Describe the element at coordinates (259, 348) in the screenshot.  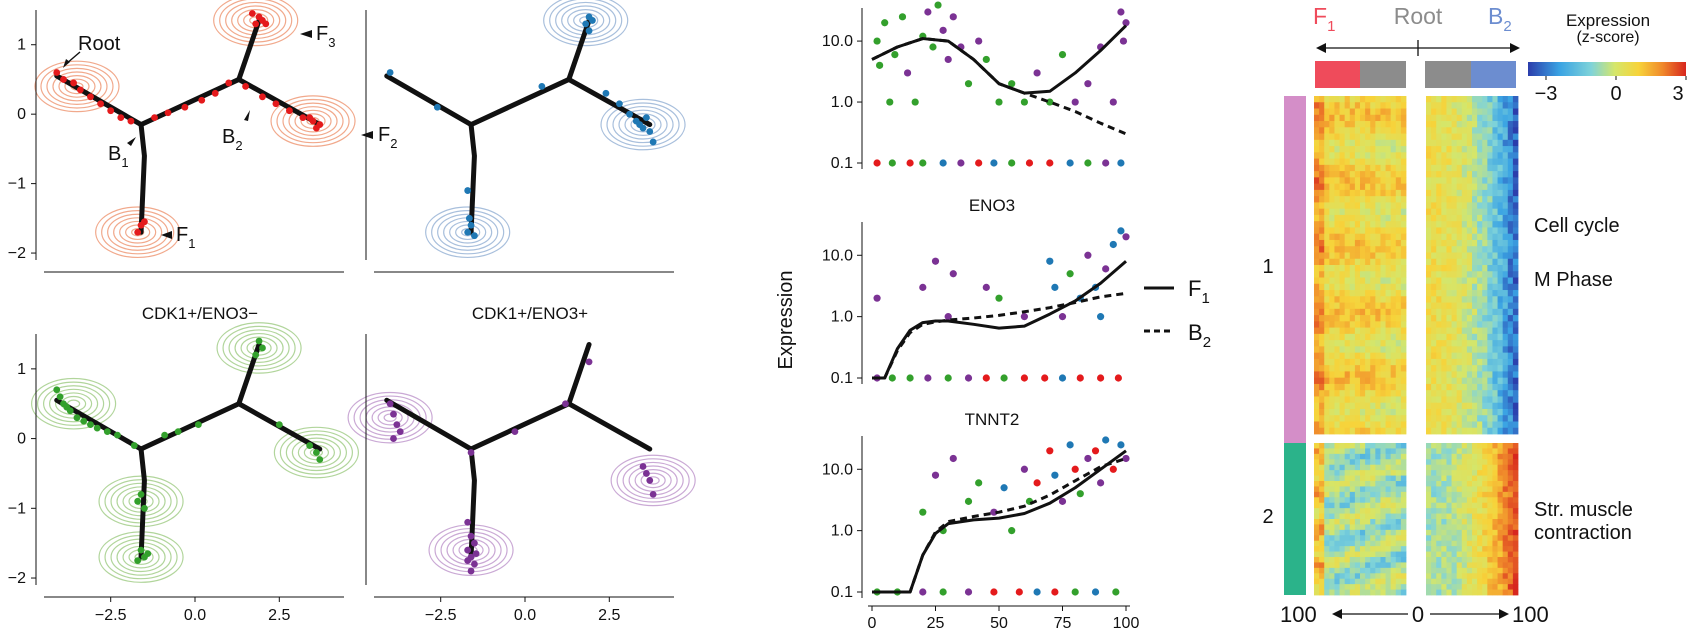
I see `density-contour` at that location.